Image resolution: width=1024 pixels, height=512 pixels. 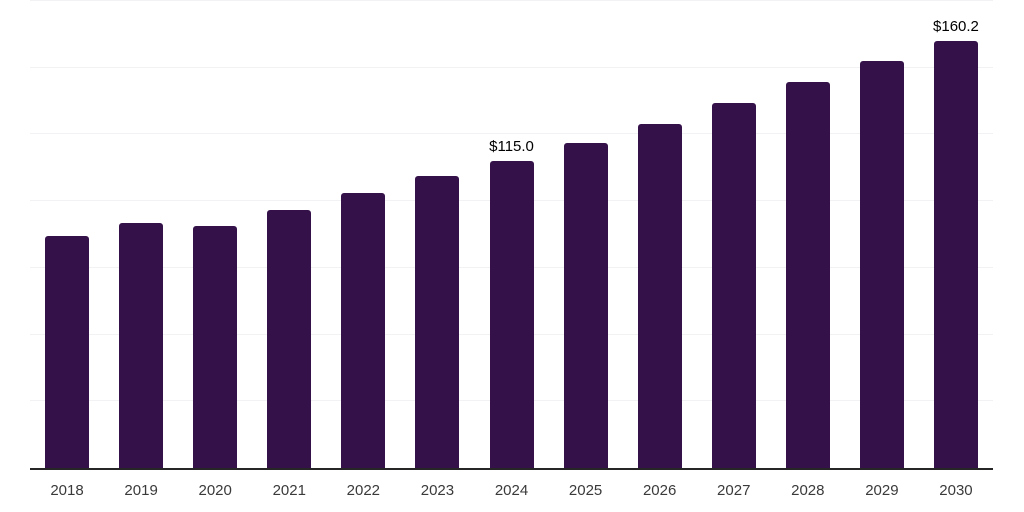 I want to click on bar-cell-2030: $160.2, so click(x=956, y=234).